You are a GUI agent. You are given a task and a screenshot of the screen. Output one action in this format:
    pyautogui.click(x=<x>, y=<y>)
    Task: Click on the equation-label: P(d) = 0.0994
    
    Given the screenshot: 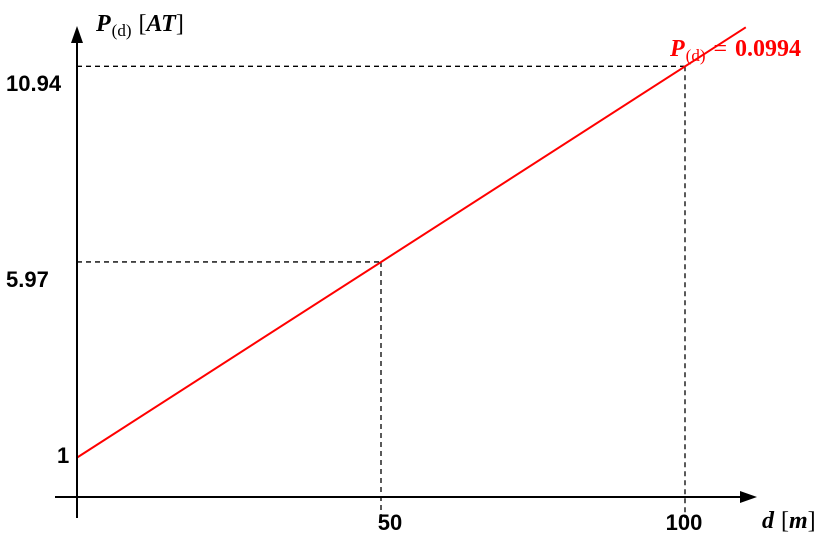 What is the action you would take?
    pyautogui.click(x=735, y=50)
    